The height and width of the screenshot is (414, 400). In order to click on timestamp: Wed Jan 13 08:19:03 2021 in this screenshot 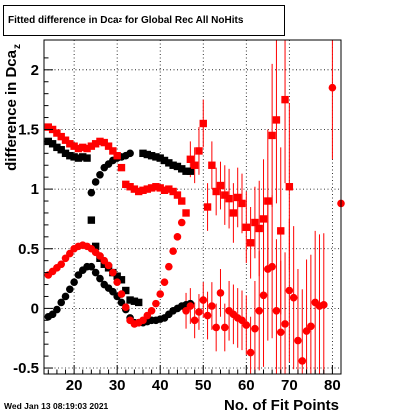, I will do `click(56, 406)`.